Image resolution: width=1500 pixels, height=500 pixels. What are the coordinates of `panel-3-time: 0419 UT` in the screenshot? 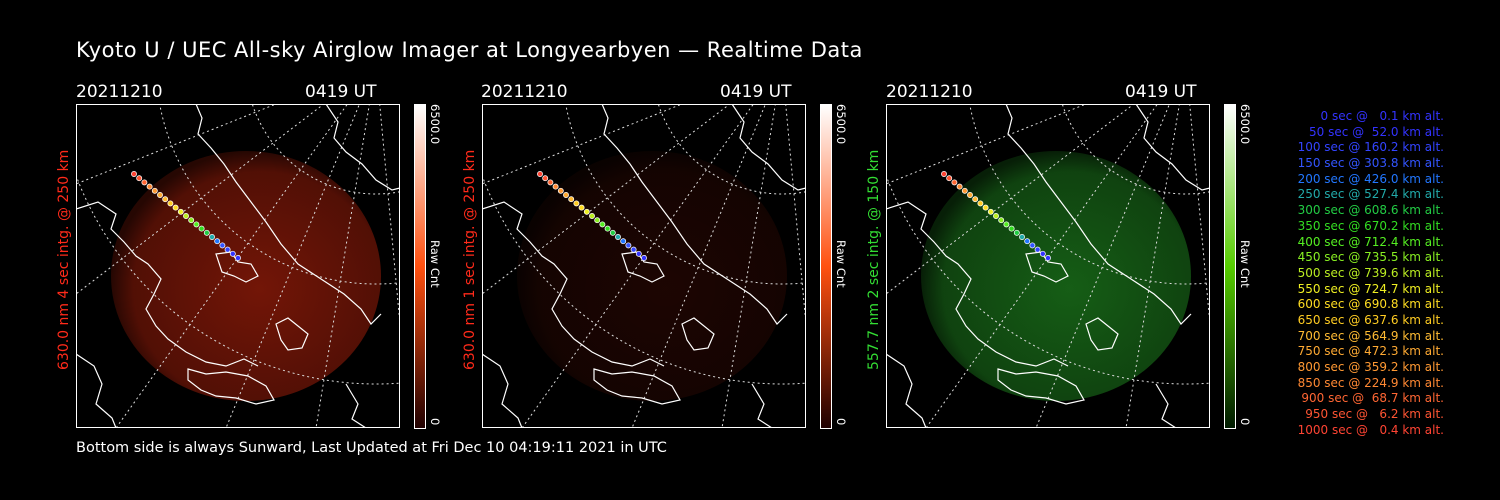 It's located at (1161, 92).